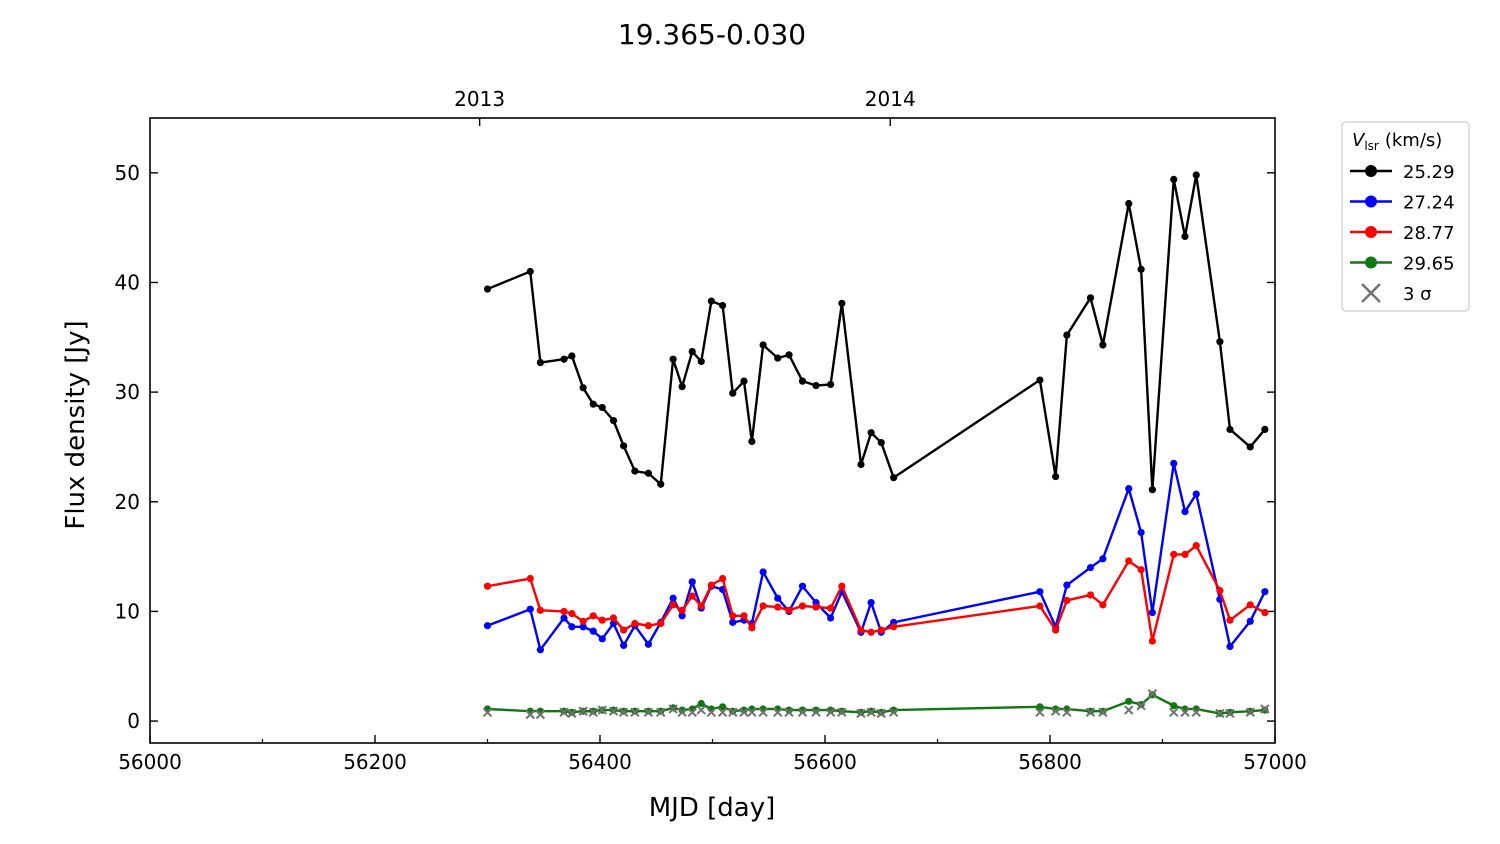  What do you see at coordinates (825, 762) in the screenshot?
I see `x-tick-label: 56600` at bounding box center [825, 762].